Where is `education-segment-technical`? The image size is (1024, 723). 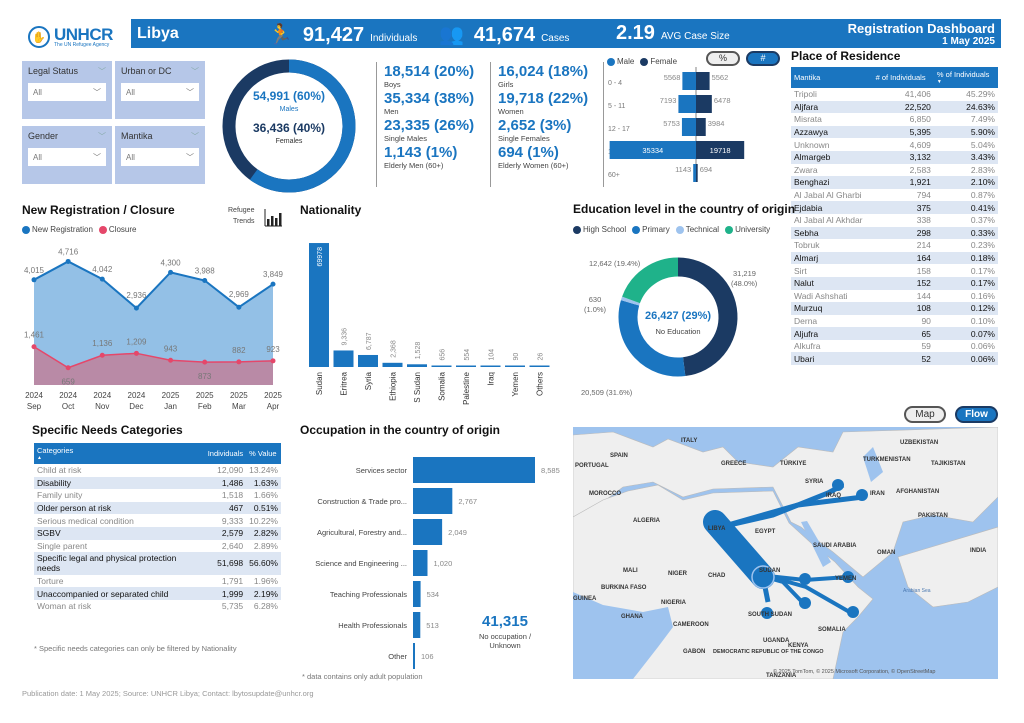
education-segment-technical is located at coordinates (630, 301).